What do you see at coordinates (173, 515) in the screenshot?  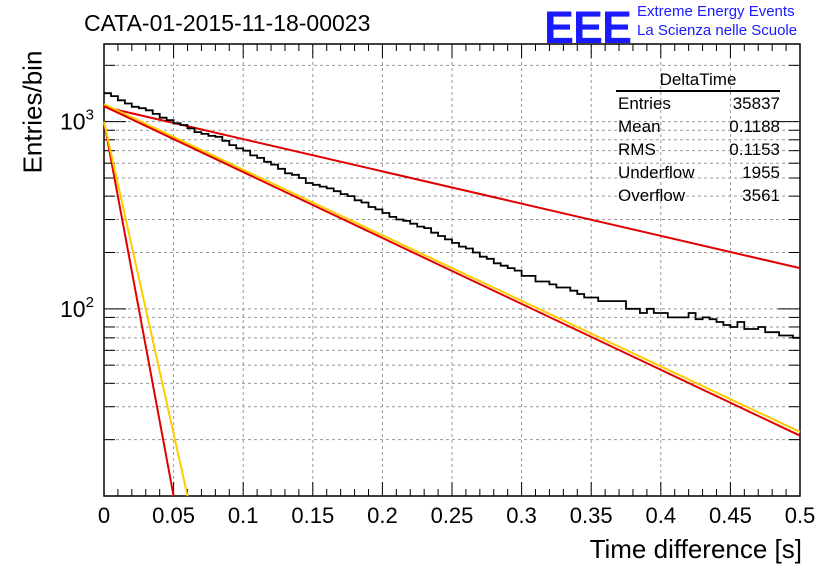 I see `x-tick-label: 0.05` at bounding box center [173, 515].